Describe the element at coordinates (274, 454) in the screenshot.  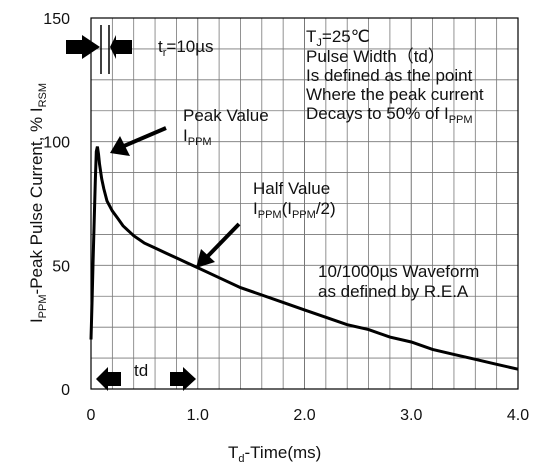
I see `x-axis-label: Td-Time(ms)` at that location.